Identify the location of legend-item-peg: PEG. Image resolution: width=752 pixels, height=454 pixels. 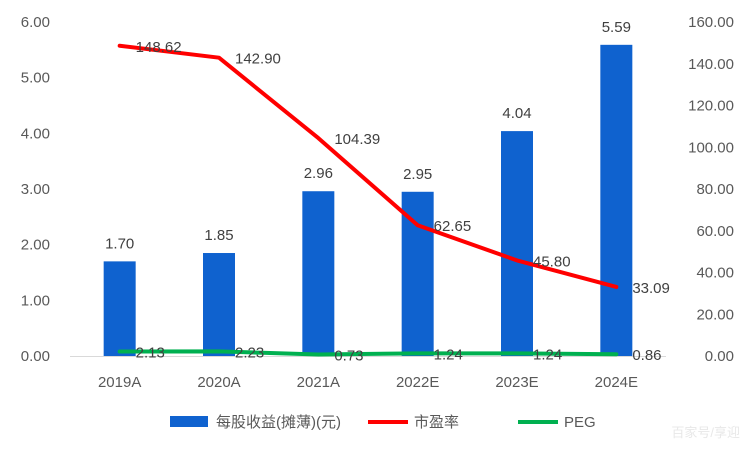
(557, 422).